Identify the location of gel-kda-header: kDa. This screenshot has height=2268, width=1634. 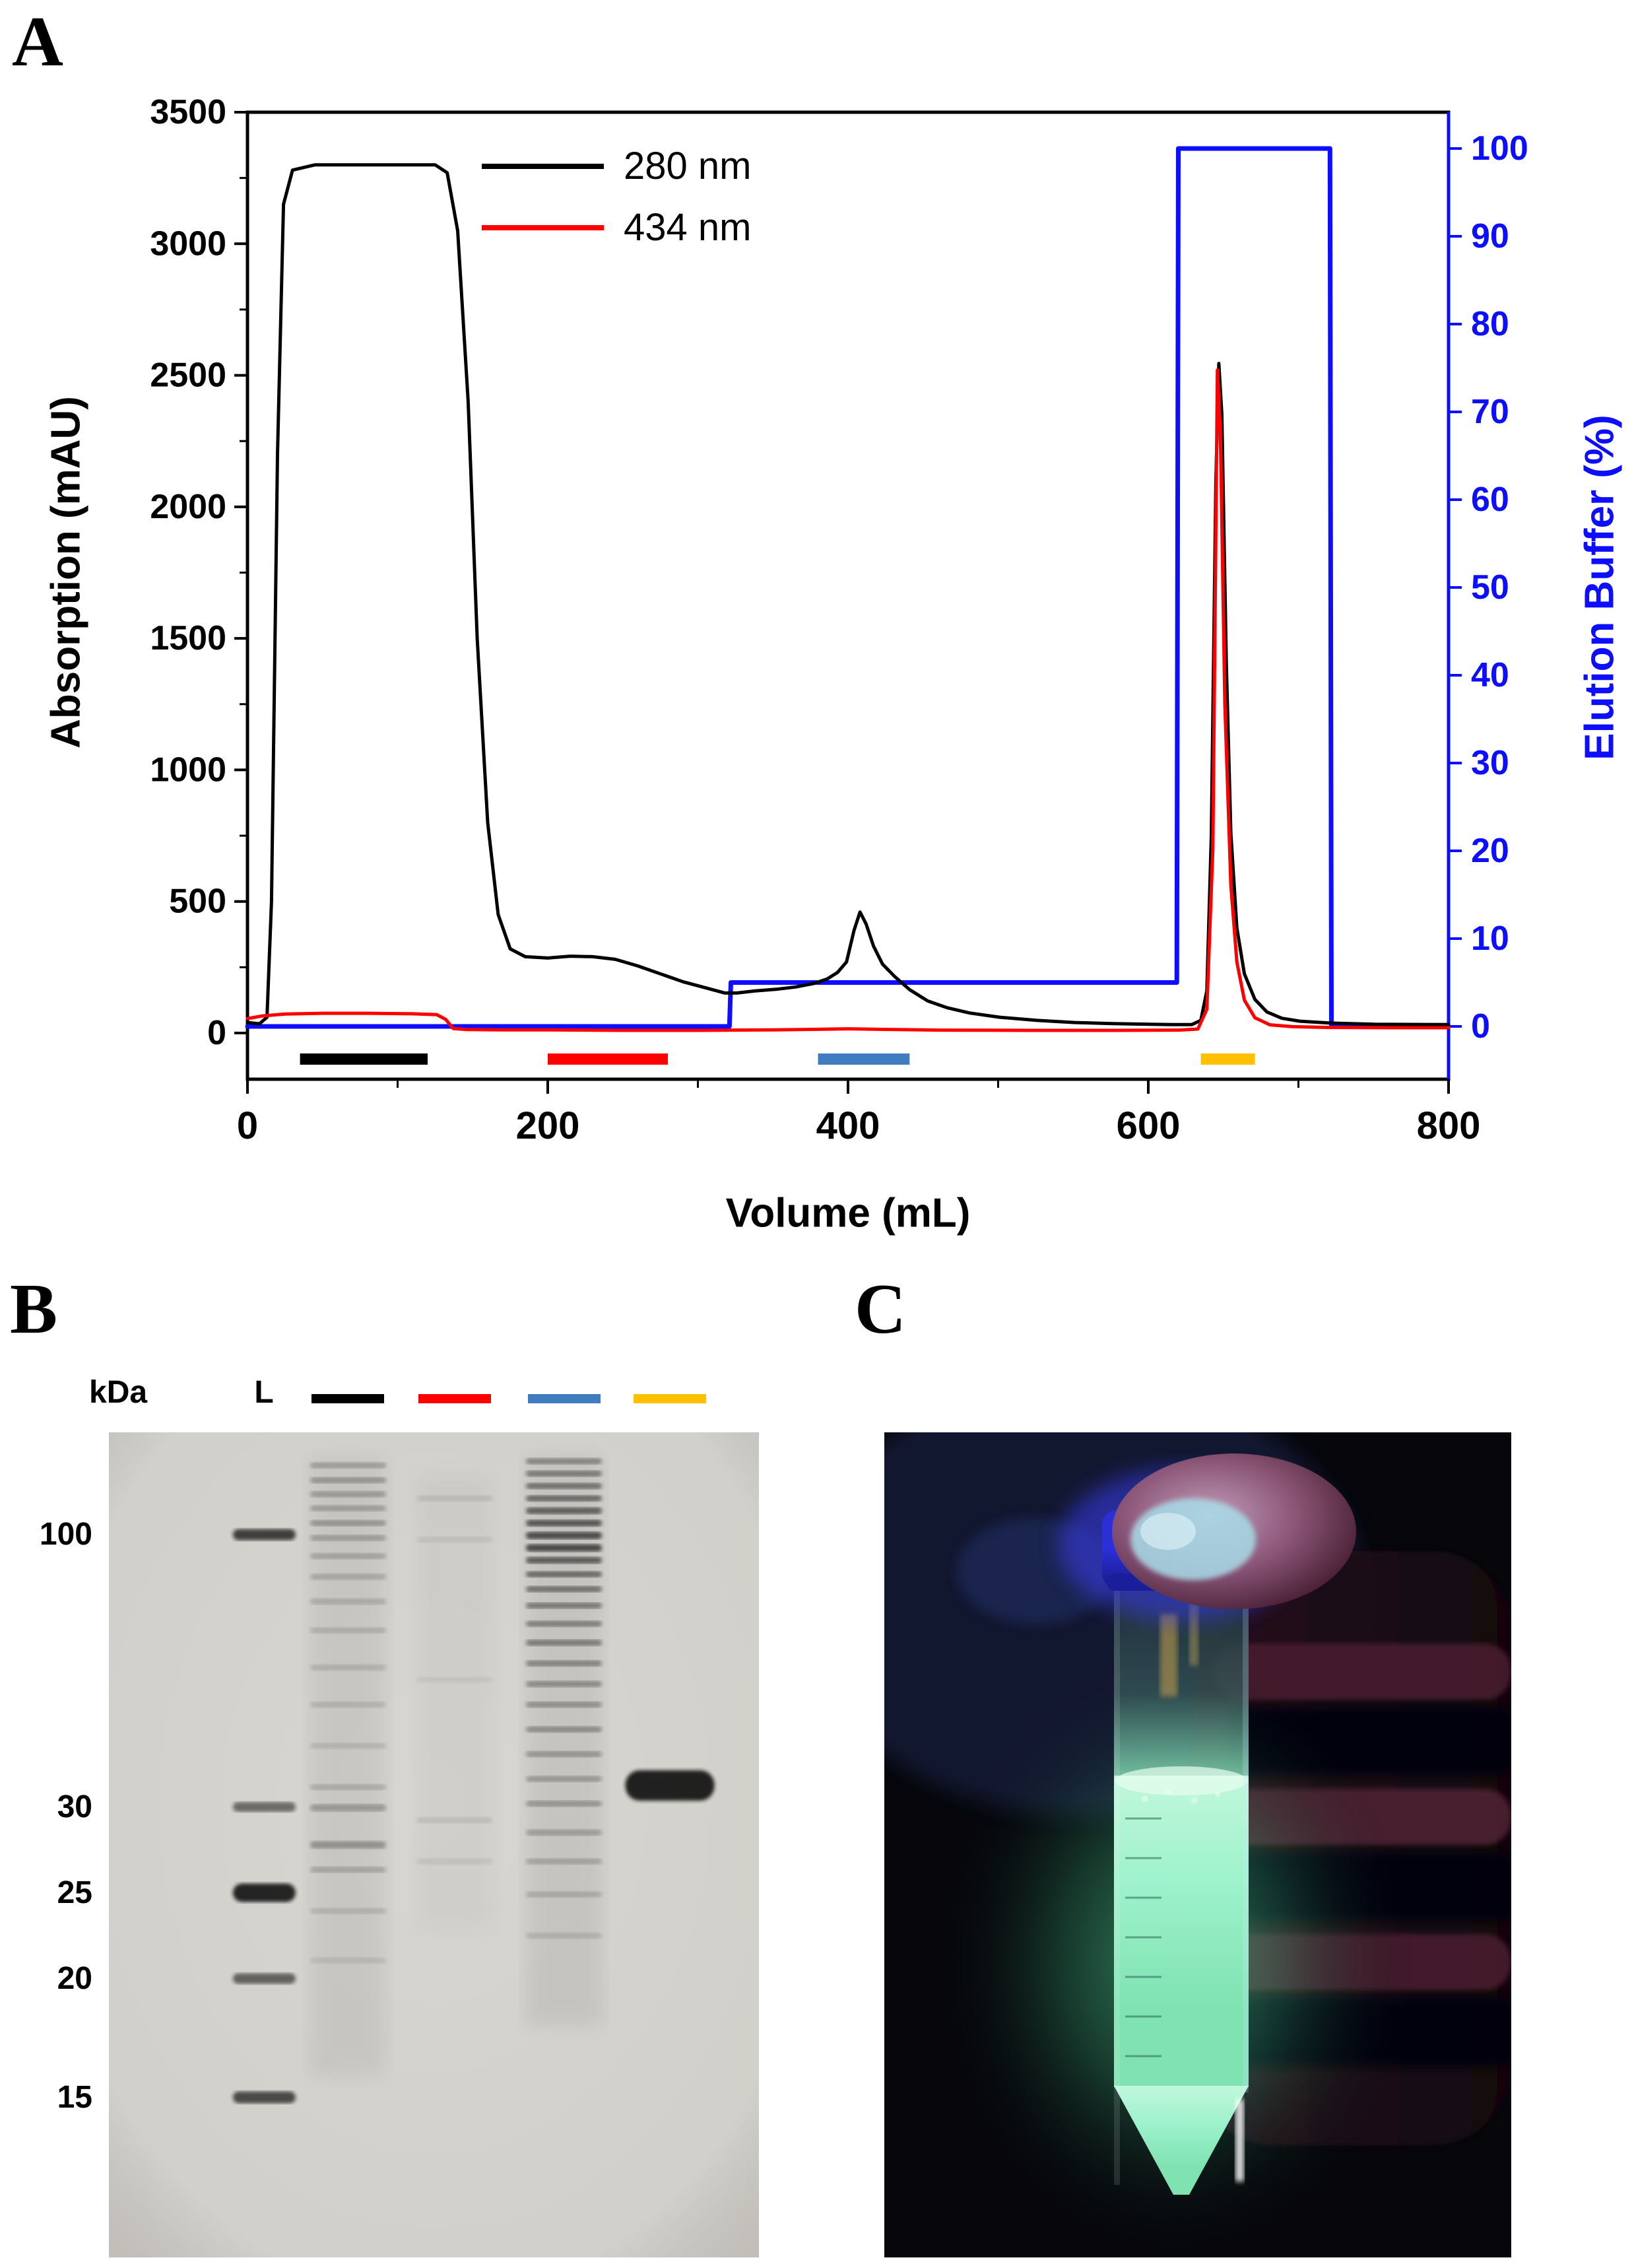
(118, 1392).